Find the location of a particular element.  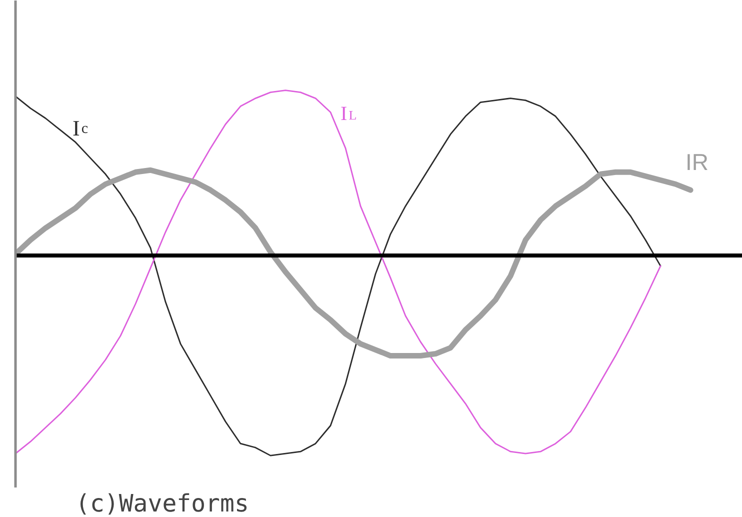

series-label: IL is located at coordinates (348, 114).